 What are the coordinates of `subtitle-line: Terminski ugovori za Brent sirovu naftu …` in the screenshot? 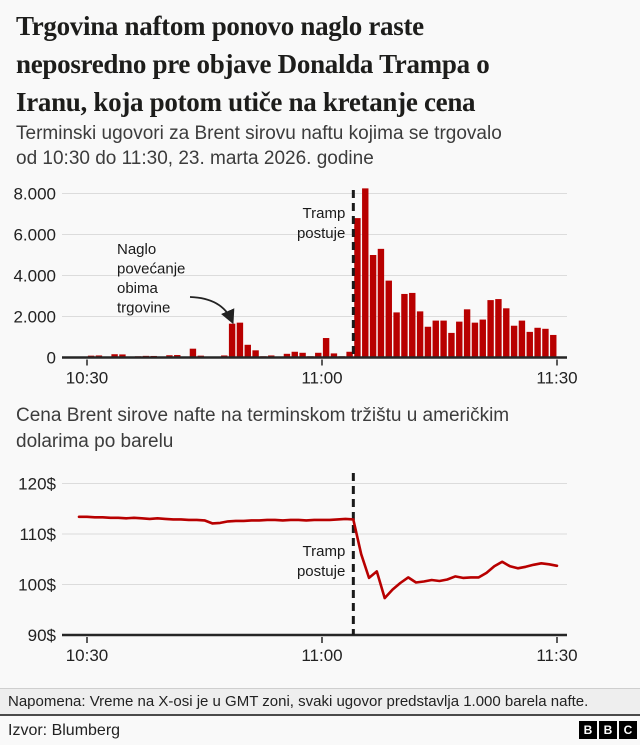 It's located at (259, 133).